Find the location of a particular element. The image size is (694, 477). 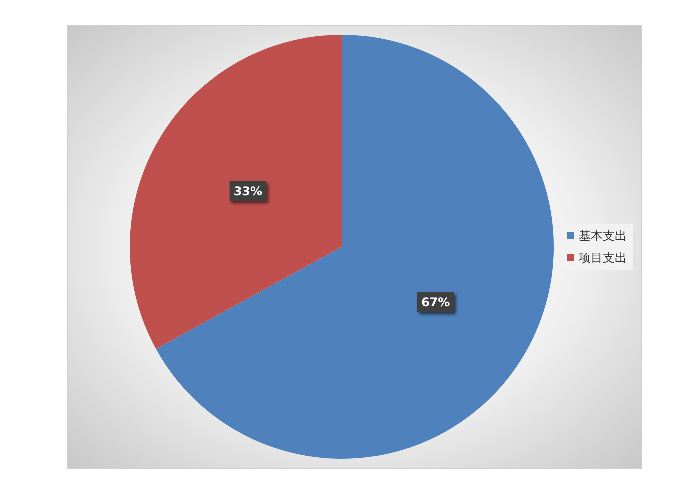

data-label: 67% is located at coordinates (435, 302).